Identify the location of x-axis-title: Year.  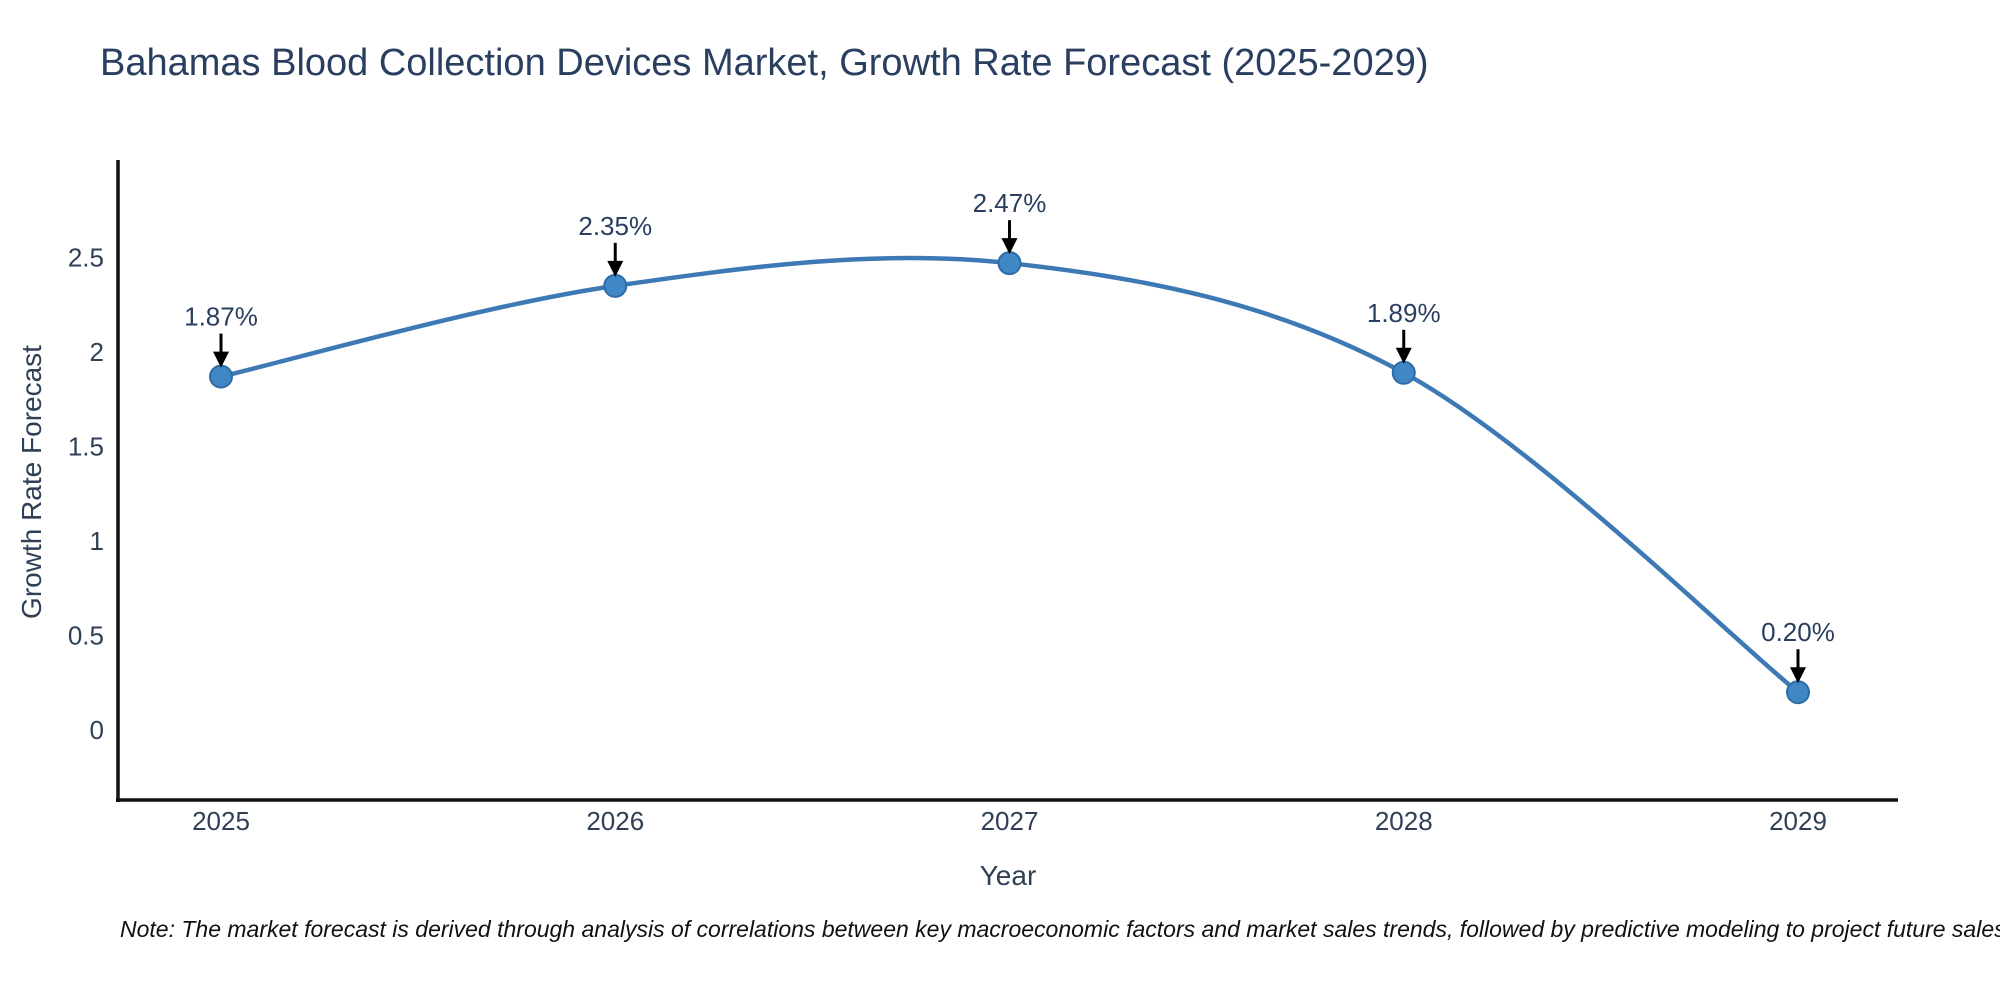
(1008, 875).